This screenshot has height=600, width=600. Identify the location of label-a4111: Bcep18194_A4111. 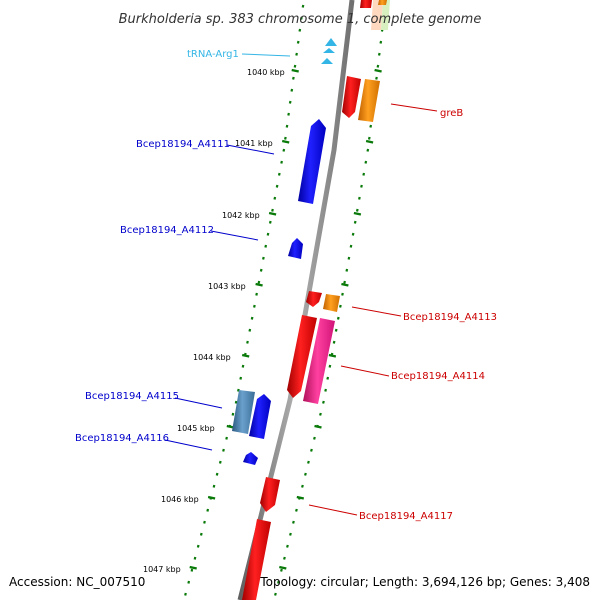
(183, 144).